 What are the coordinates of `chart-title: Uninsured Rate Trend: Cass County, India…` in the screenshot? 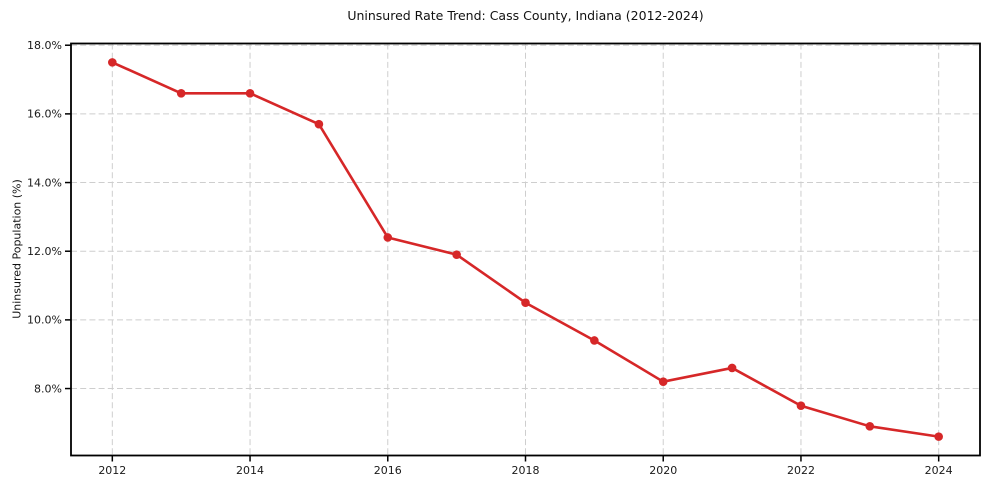 It's located at (525, 15).